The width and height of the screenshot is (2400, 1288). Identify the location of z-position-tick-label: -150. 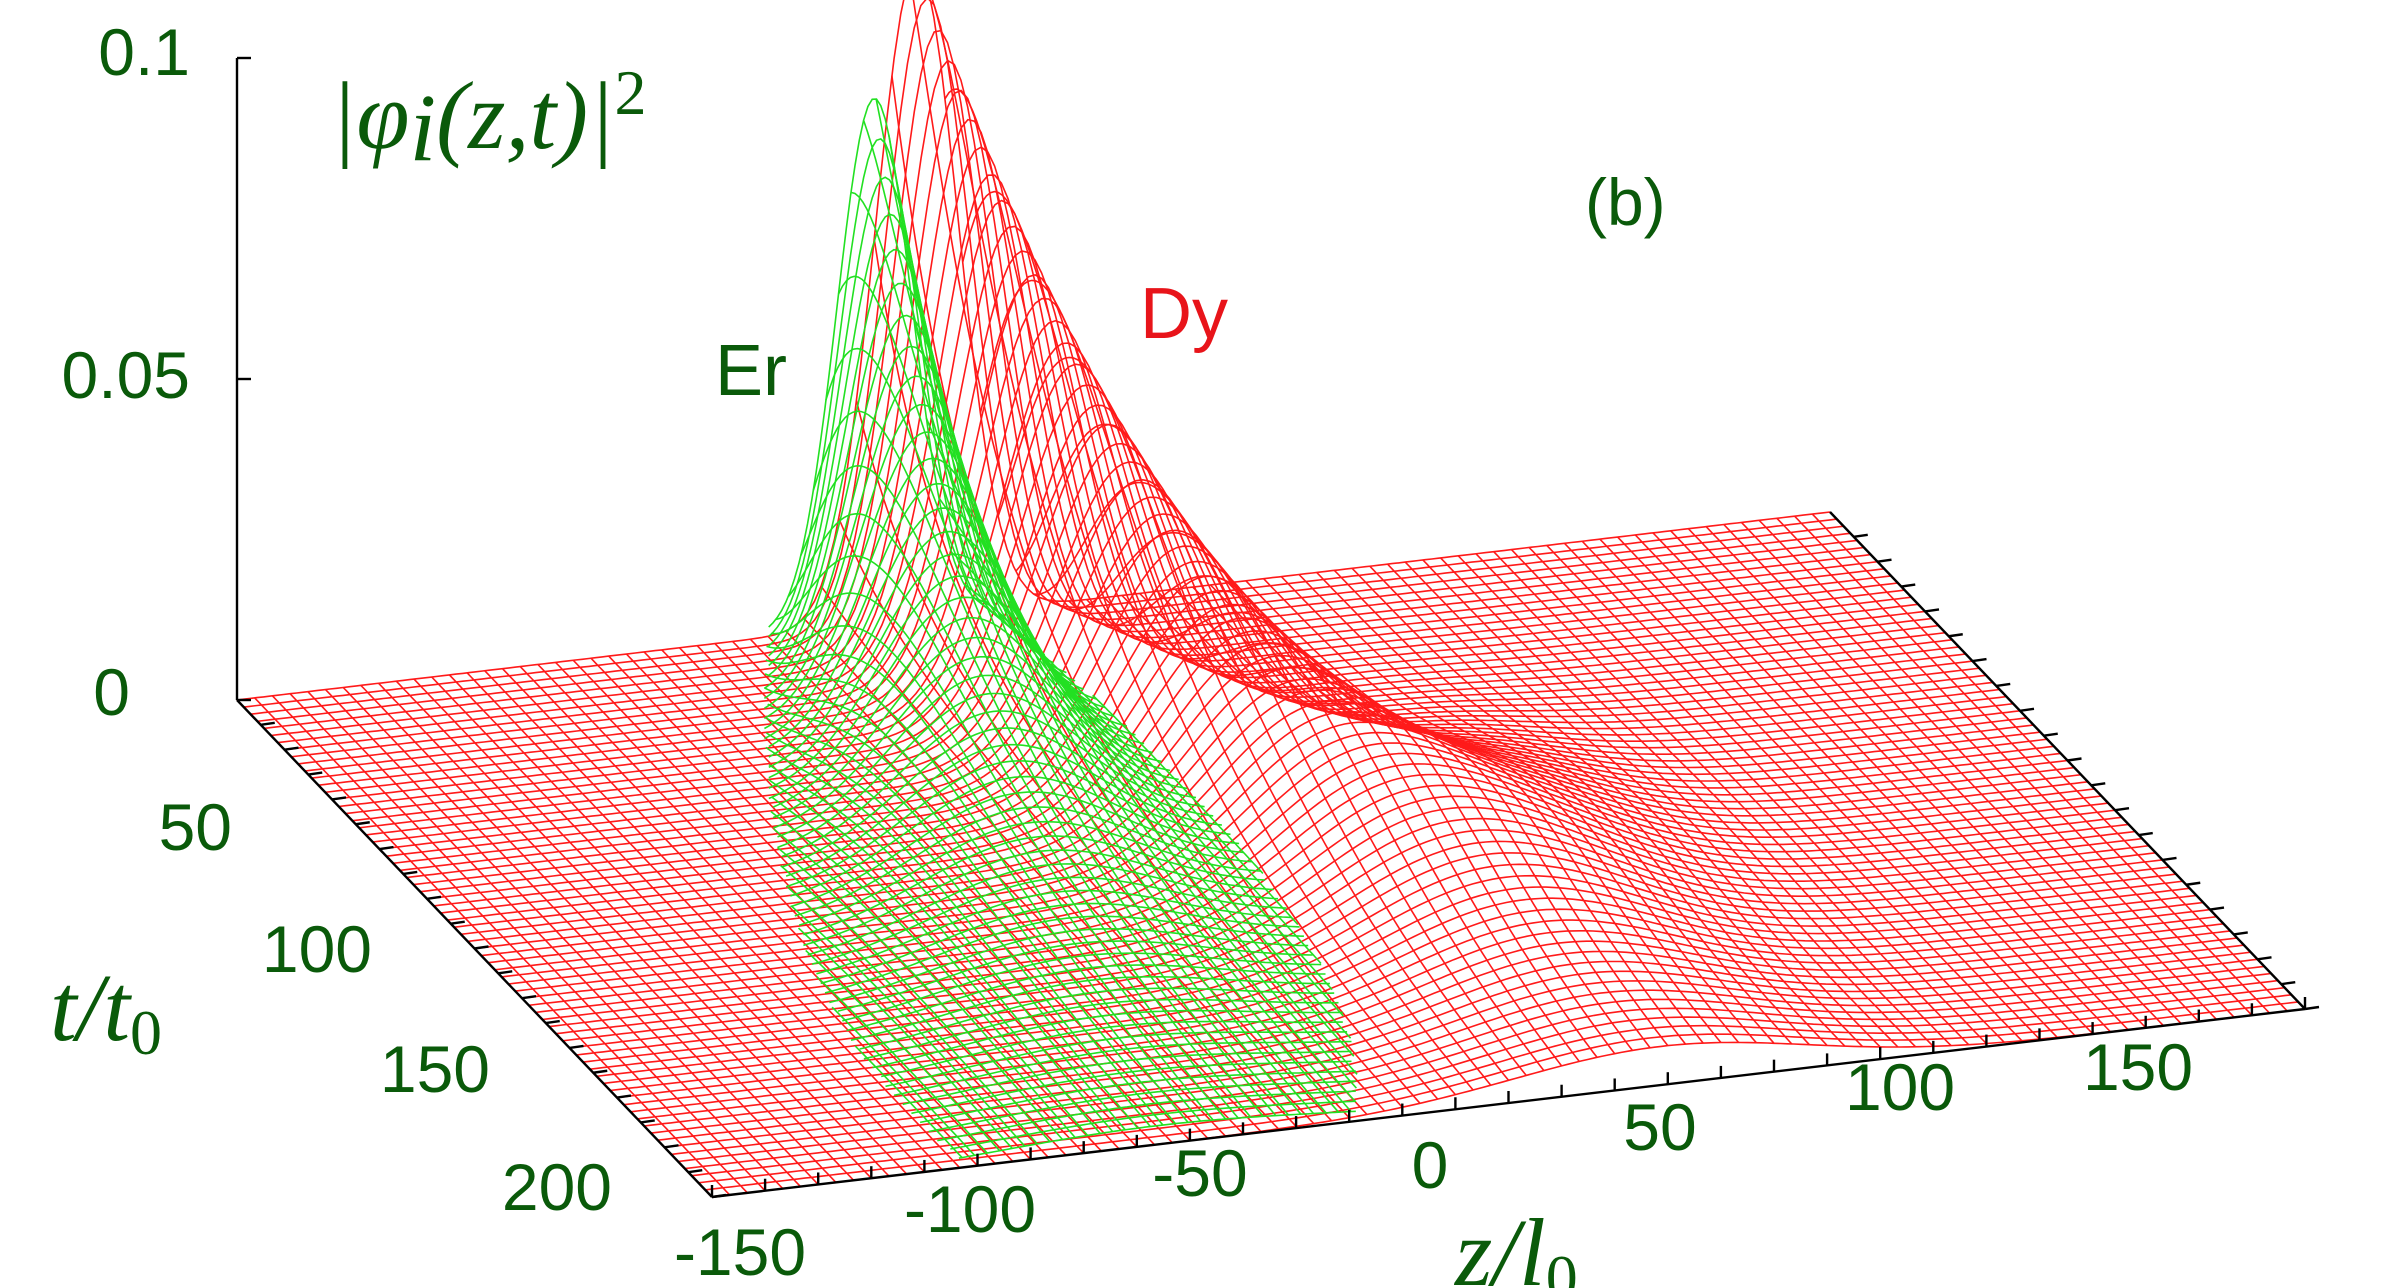
(740, 1251).